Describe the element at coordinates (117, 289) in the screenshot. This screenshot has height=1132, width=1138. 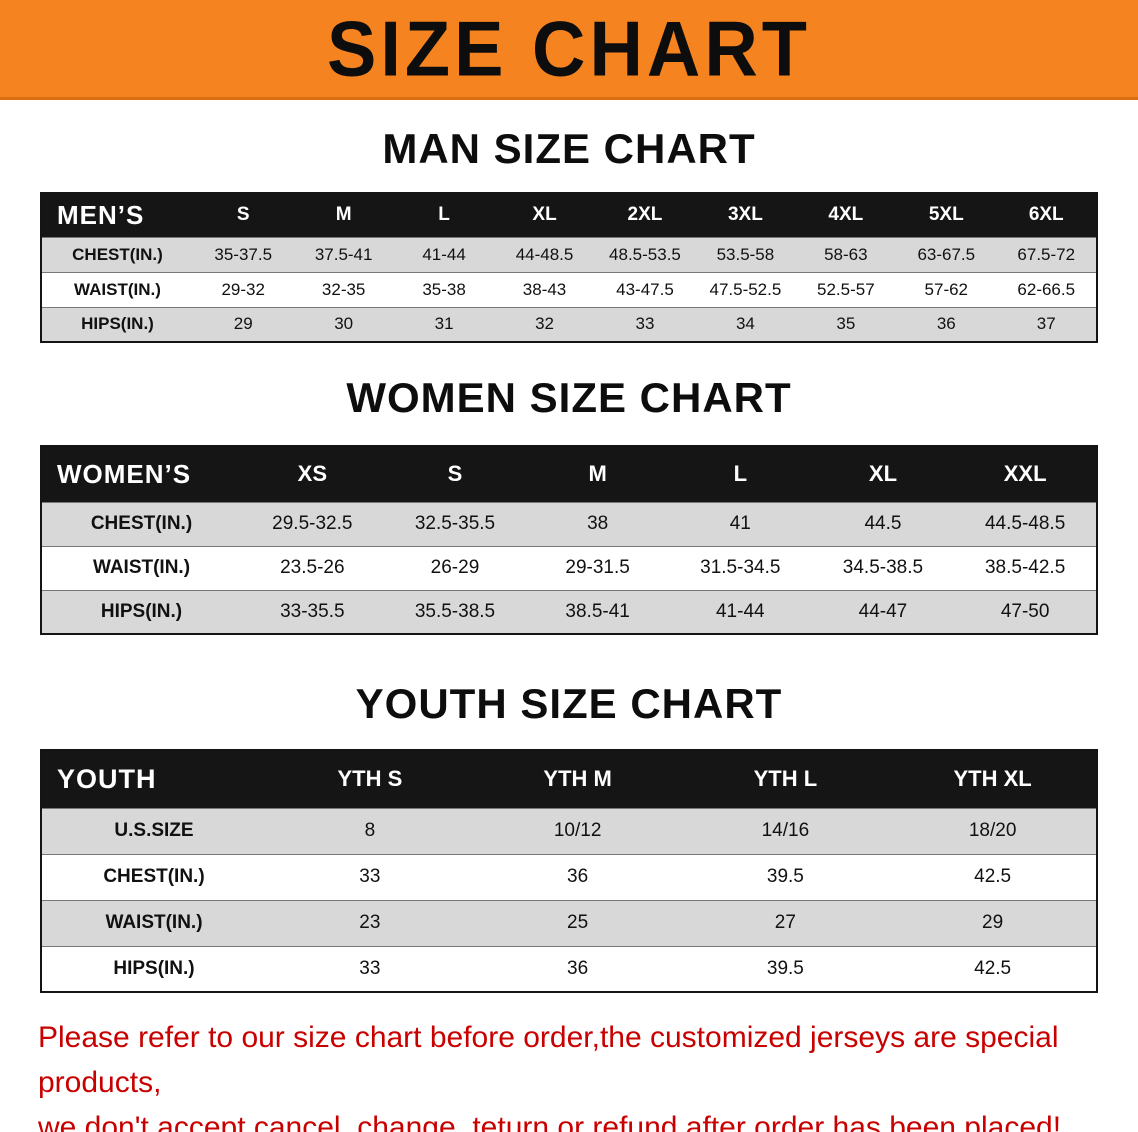
I see `men-measurement-label: WAIST(IN.)` at that location.